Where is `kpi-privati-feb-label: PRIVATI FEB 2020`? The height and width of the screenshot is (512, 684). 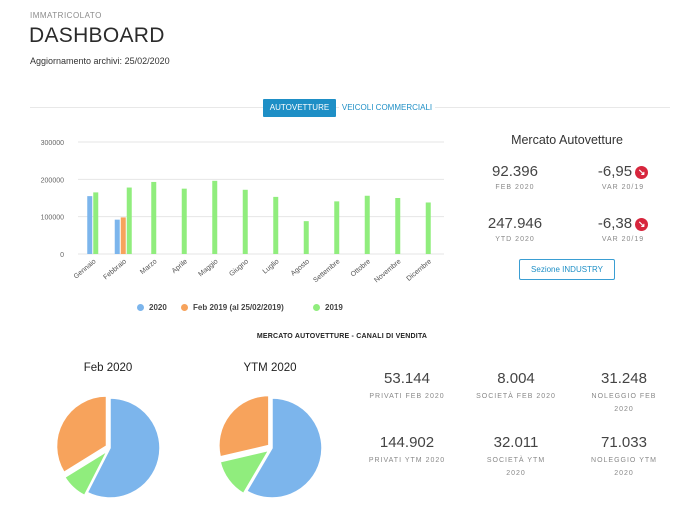 kpi-privati-feb-label: PRIVATI FEB 2020 is located at coordinates (407, 396).